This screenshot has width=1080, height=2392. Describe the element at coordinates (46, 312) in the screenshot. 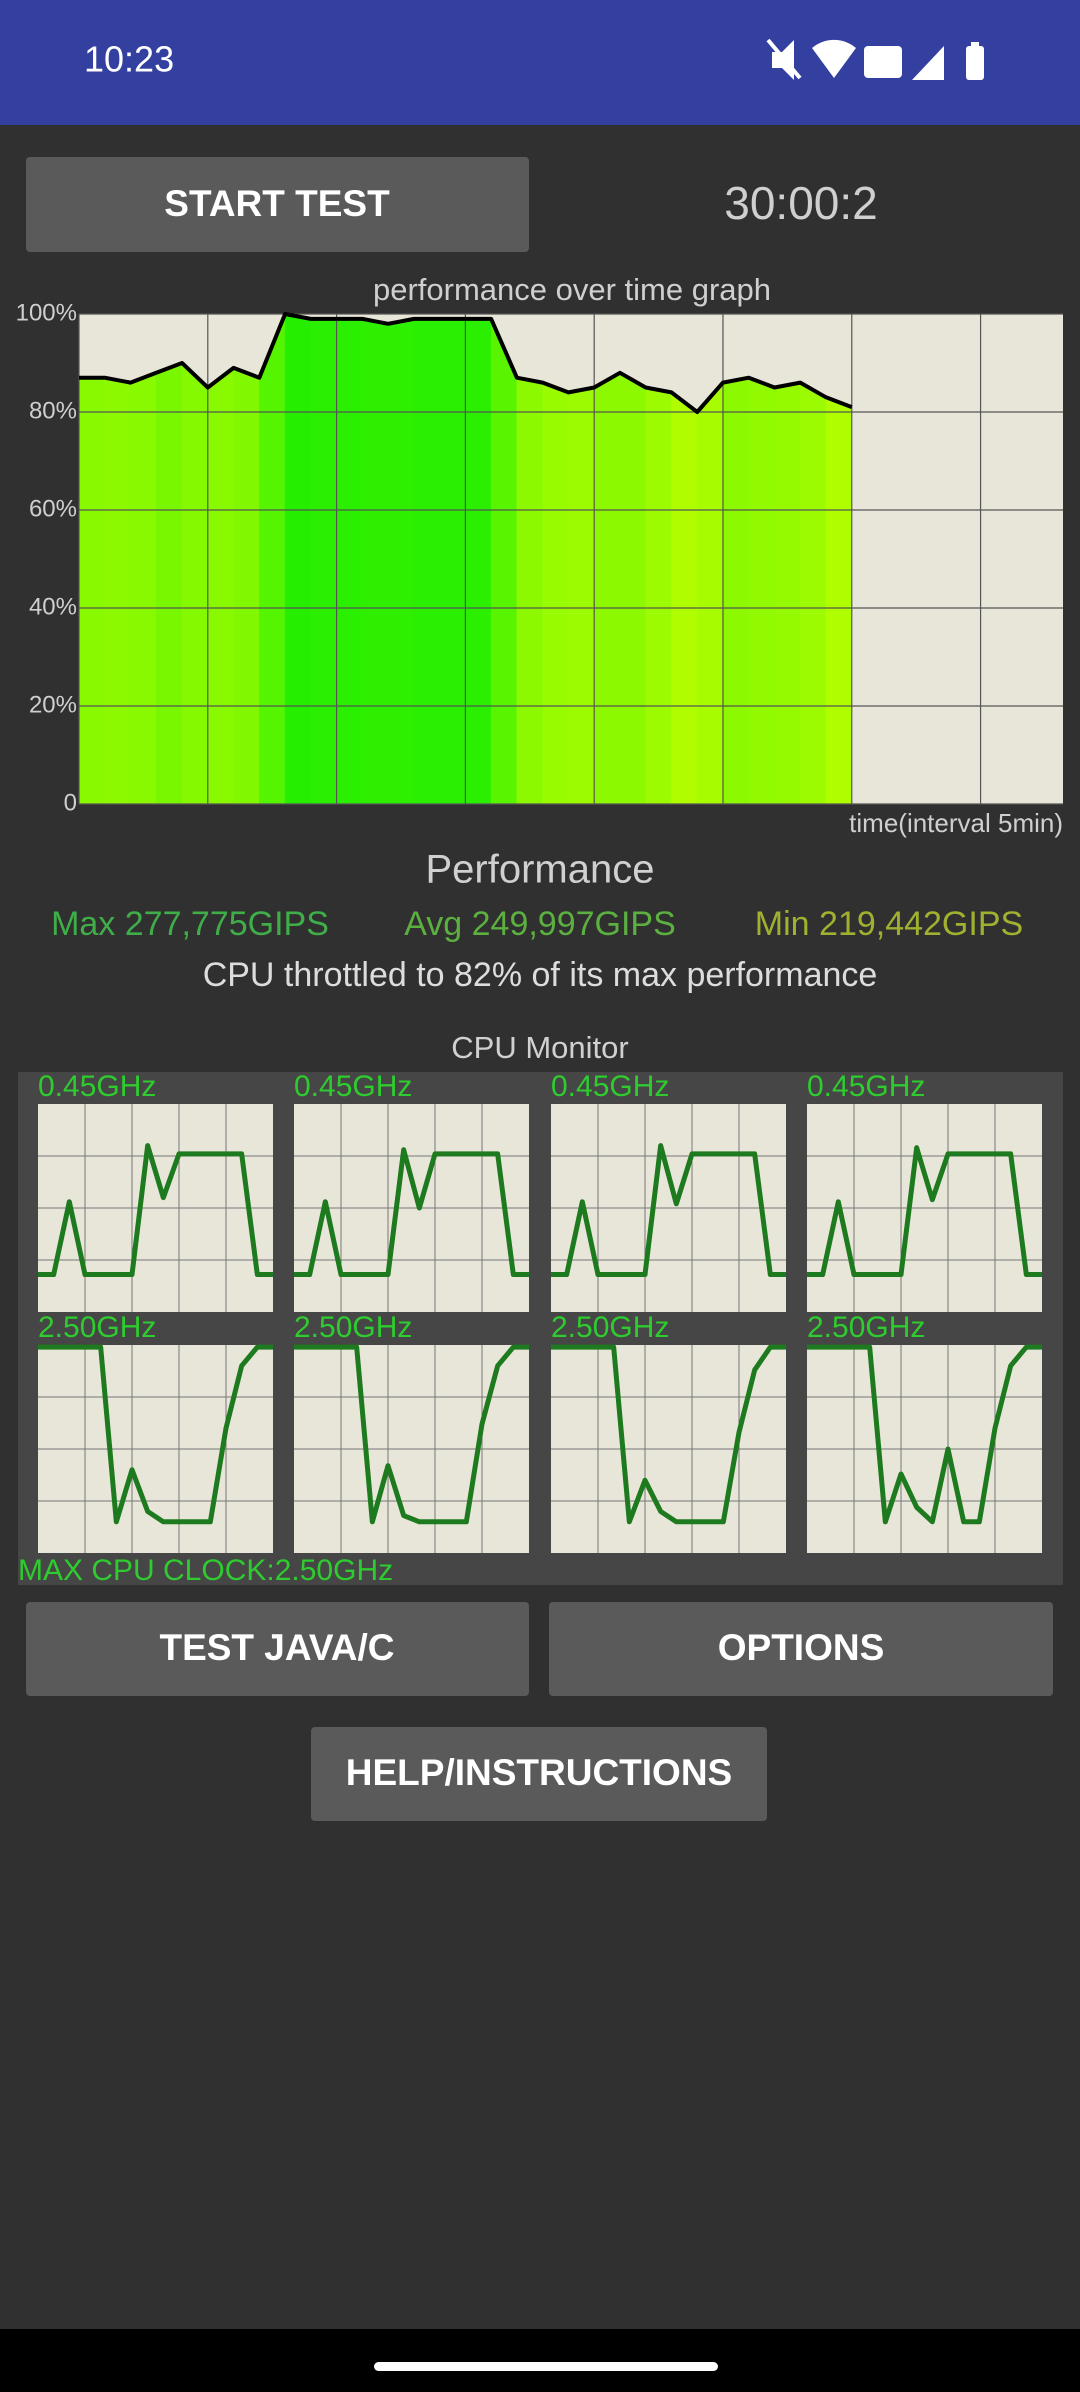

I see `y-tick-label: 100%` at that location.